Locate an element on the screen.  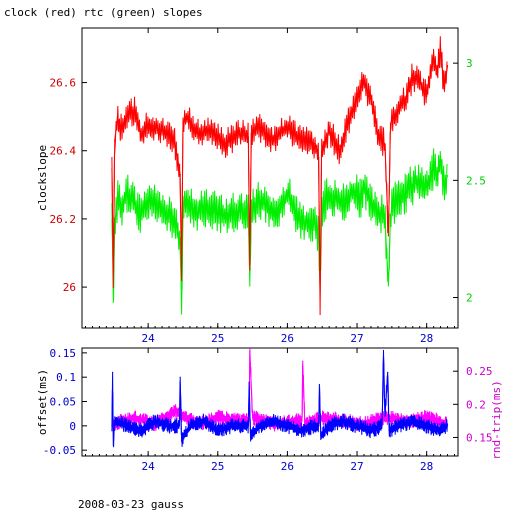
offset-series is located at coordinates (280, 398).